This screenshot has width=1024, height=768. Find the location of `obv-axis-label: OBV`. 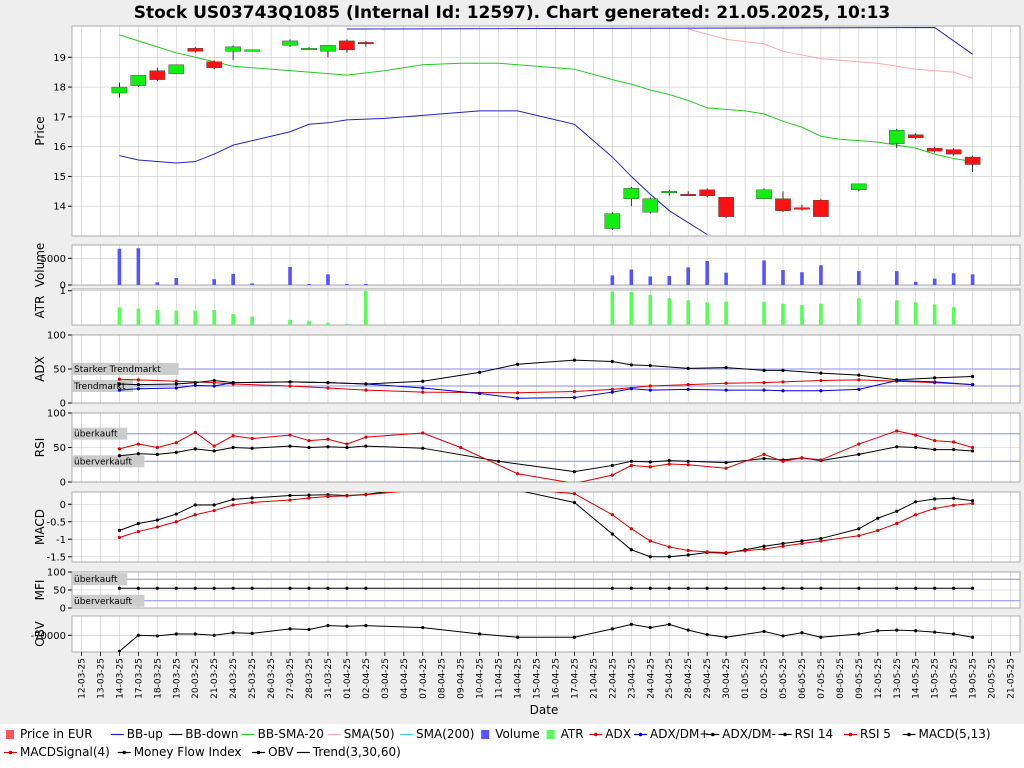

obv-axis-label: OBV is located at coordinates (40, 633).